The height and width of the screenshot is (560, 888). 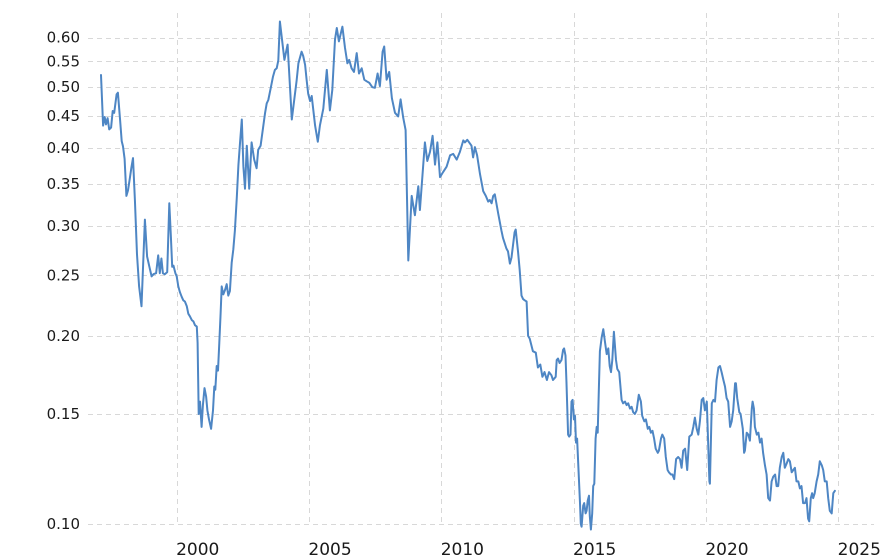 I want to click on x-tick-label: 2000, so click(x=197, y=550).